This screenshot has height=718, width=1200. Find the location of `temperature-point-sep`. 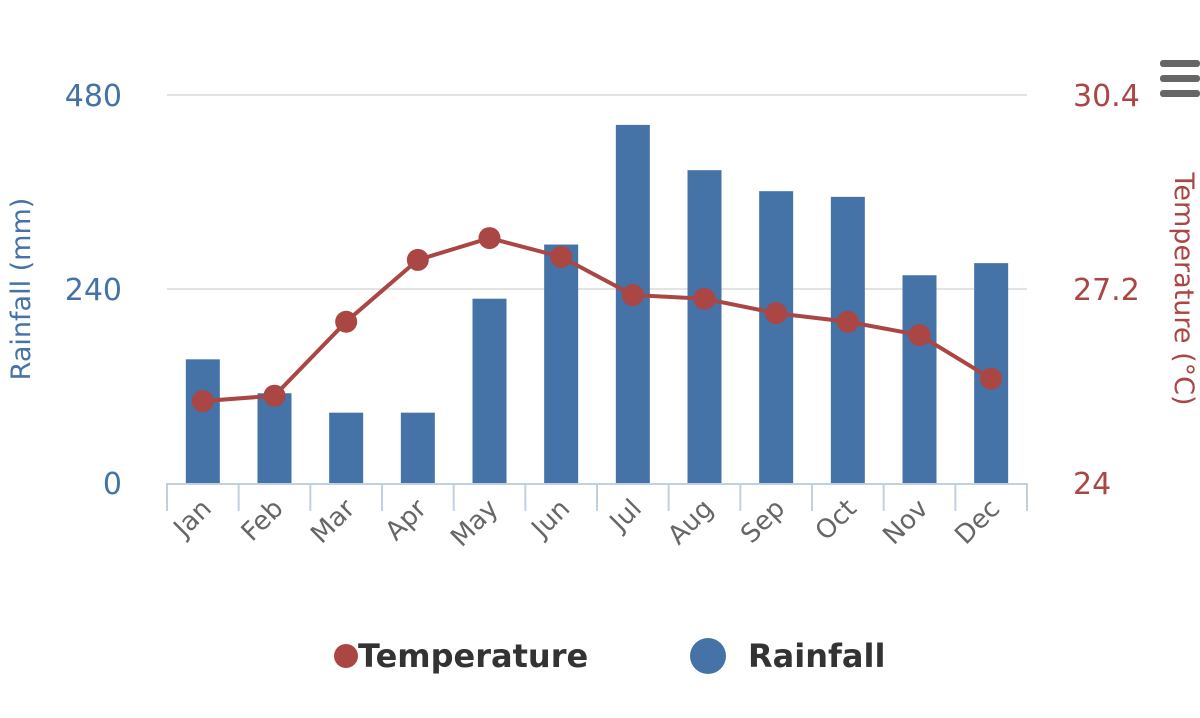

temperature-point-sep is located at coordinates (776, 313).